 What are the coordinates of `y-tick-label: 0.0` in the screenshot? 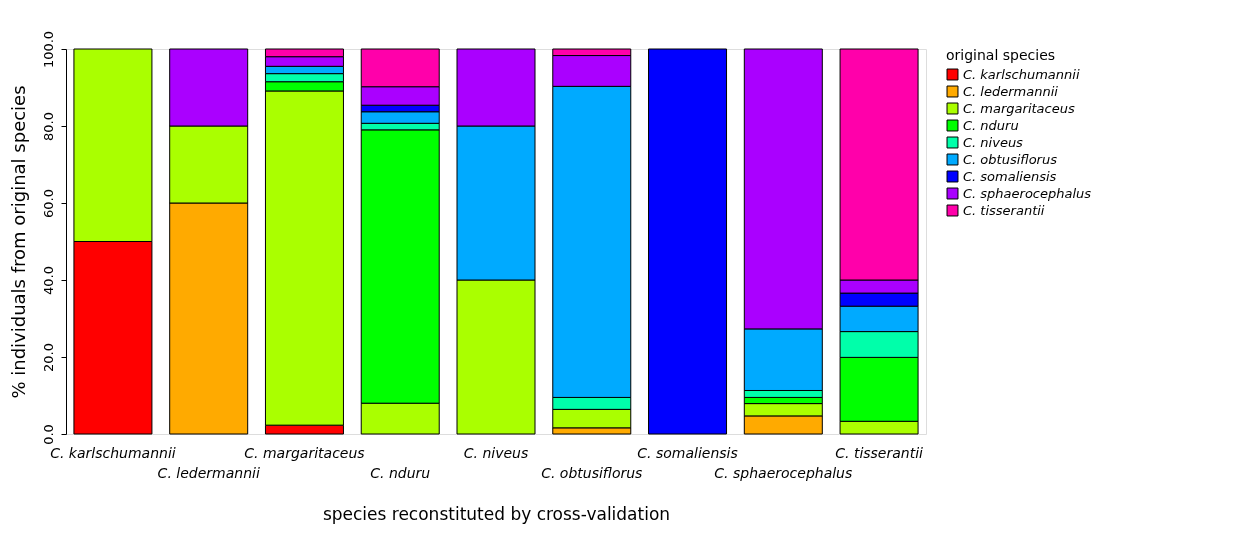 It's located at (48, 434).